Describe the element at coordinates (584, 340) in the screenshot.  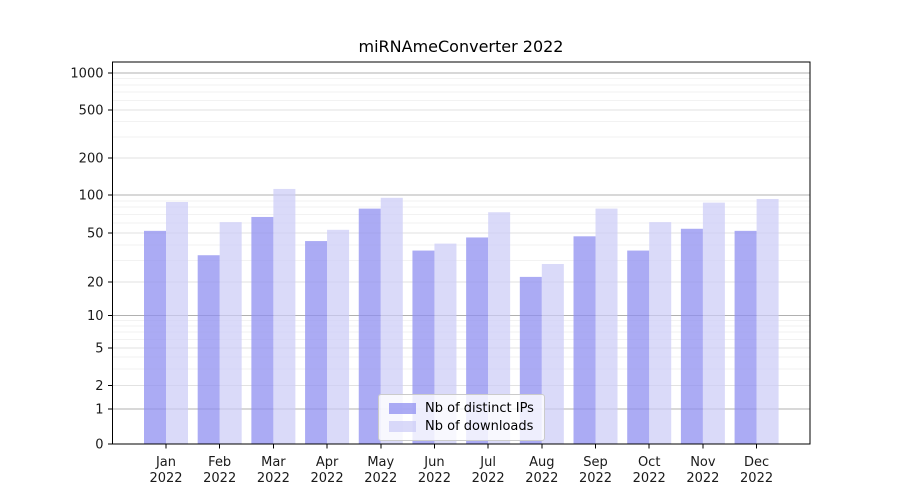
I see `bar-ips-sep` at that location.